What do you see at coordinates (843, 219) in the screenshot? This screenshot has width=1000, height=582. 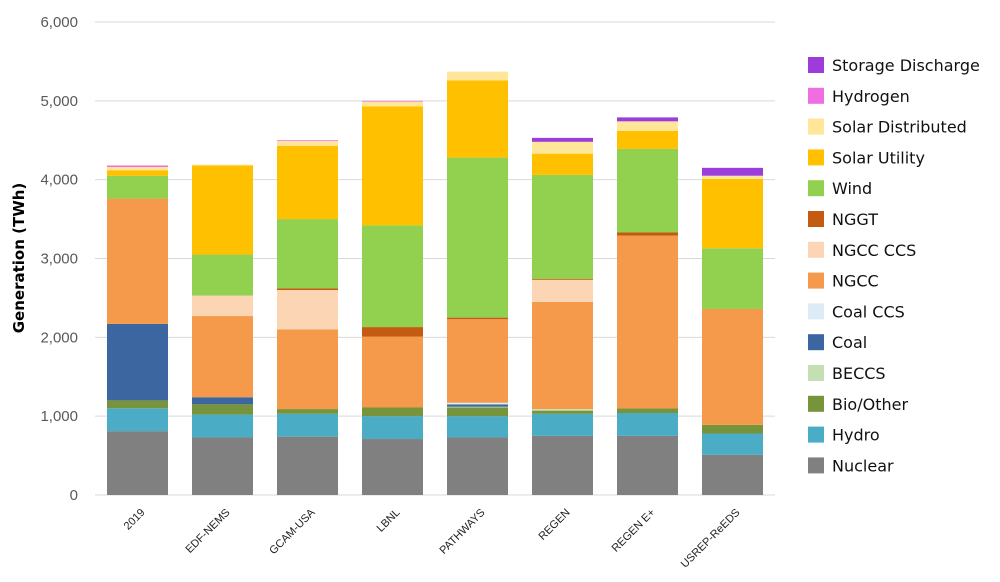 I see `legend-item: NGGT` at bounding box center [843, 219].